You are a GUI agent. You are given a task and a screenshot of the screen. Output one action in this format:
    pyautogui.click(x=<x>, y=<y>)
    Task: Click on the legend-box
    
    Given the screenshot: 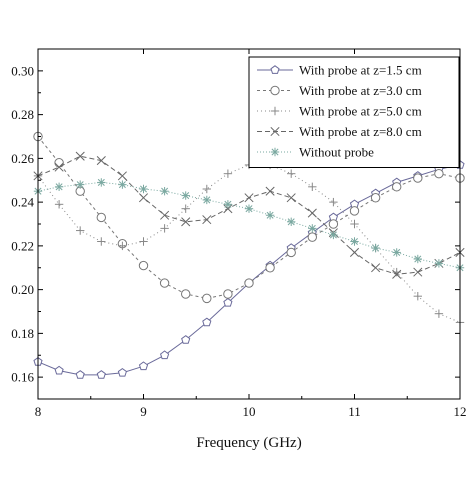 What is the action you would take?
    pyautogui.click(x=354, y=112)
    